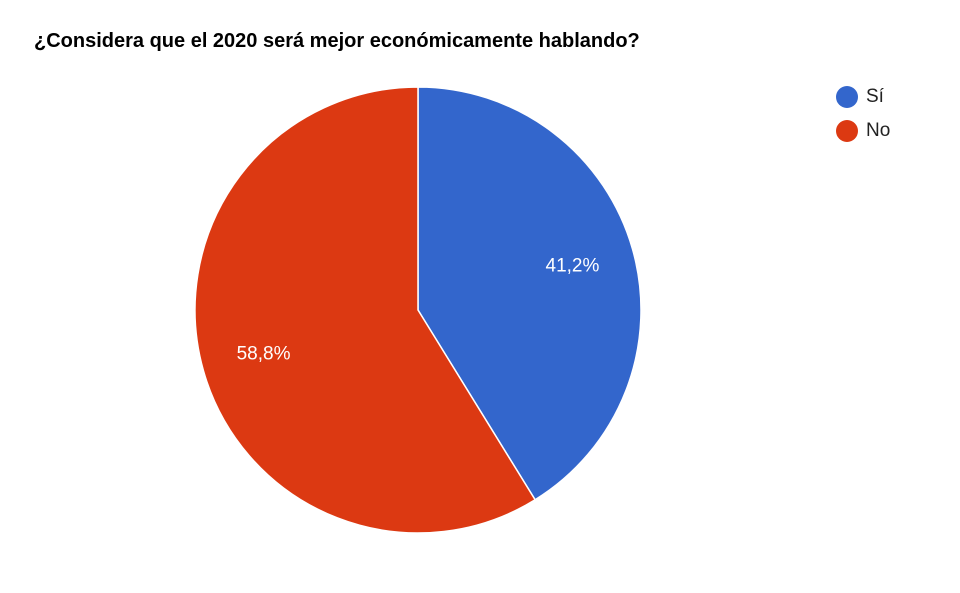  Describe the element at coordinates (875, 96) in the screenshot. I see `legend-label-si: Sí` at that location.